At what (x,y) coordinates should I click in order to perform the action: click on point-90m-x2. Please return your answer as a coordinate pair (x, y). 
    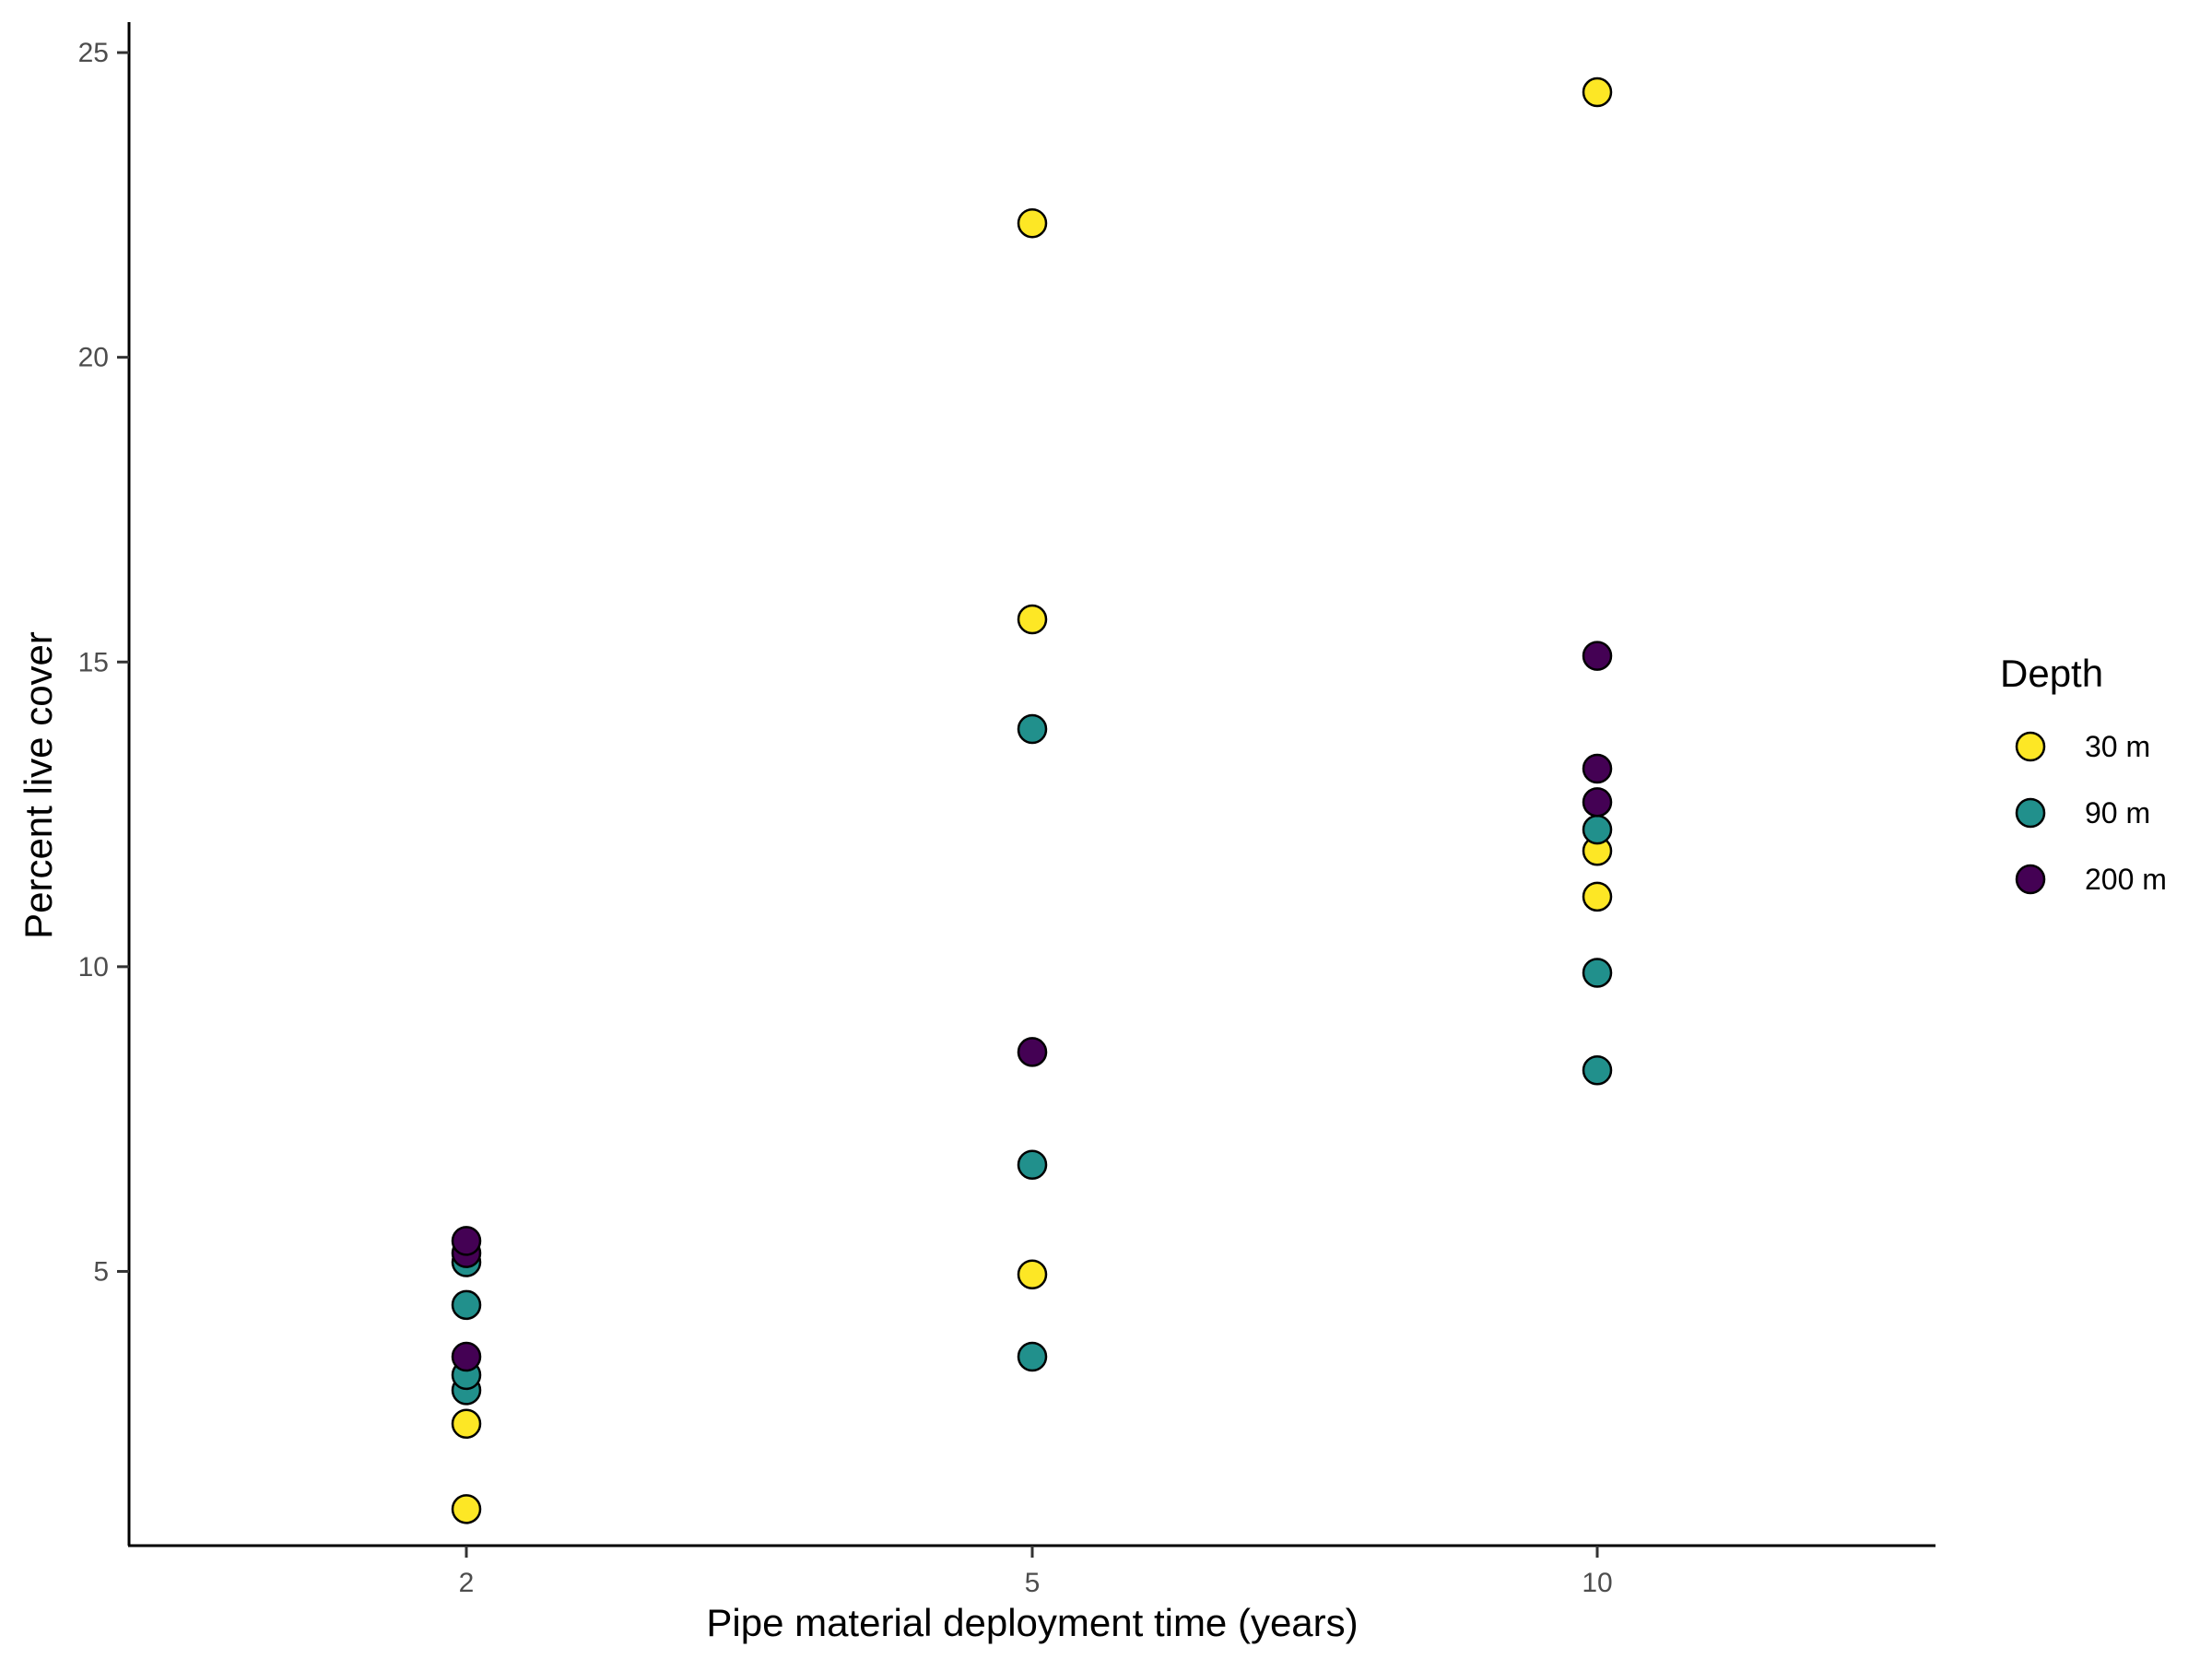
    Looking at the image, I should click on (466, 1305).